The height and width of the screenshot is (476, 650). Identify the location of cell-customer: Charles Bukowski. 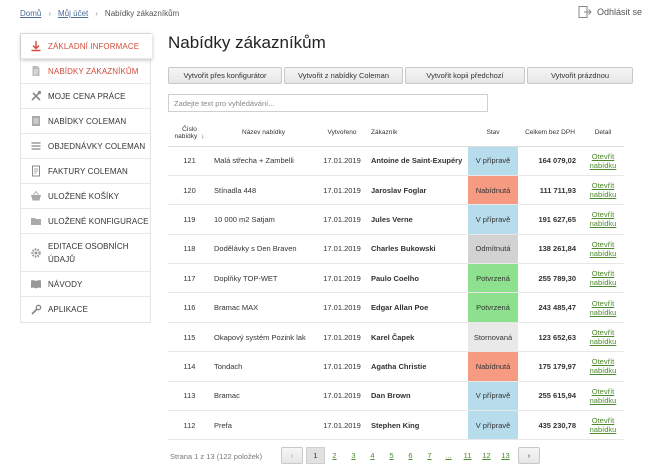
(418, 249).